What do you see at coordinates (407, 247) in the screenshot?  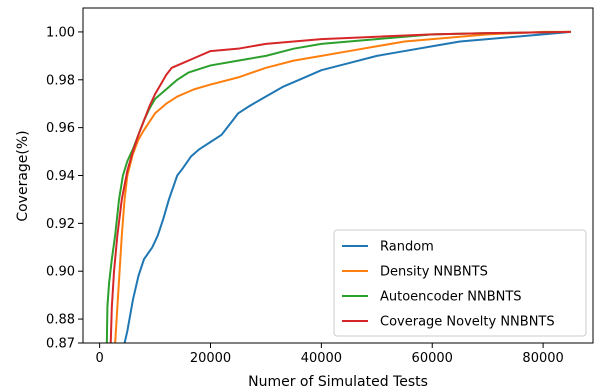 I see `legend-label: Random` at bounding box center [407, 247].